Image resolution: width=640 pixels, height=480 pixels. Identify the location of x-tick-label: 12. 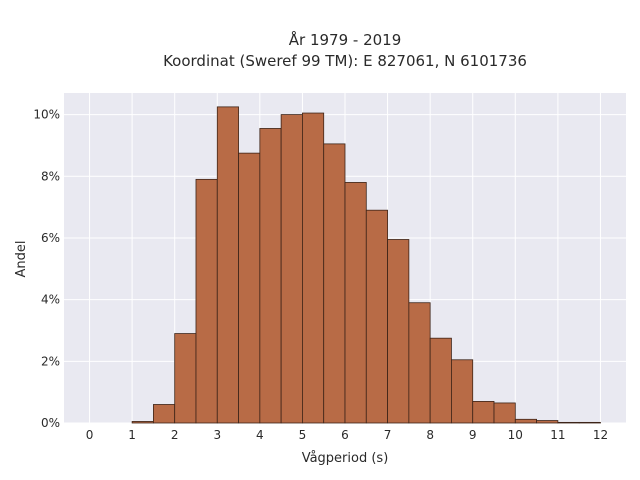
(600, 435).